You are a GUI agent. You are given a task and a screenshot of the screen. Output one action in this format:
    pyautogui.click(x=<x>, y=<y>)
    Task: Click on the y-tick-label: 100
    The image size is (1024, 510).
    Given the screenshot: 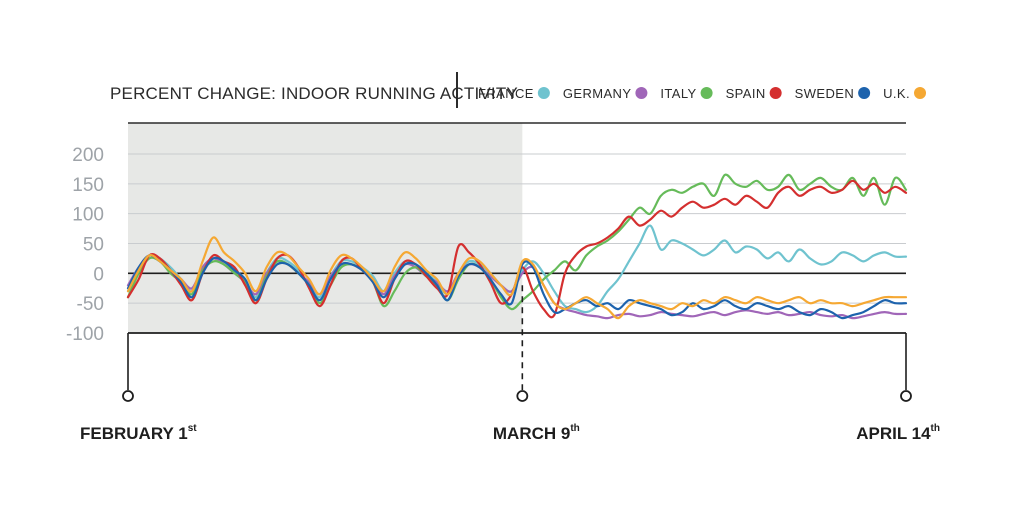 What is the action you would take?
    pyautogui.click(x=88, y=215)
    